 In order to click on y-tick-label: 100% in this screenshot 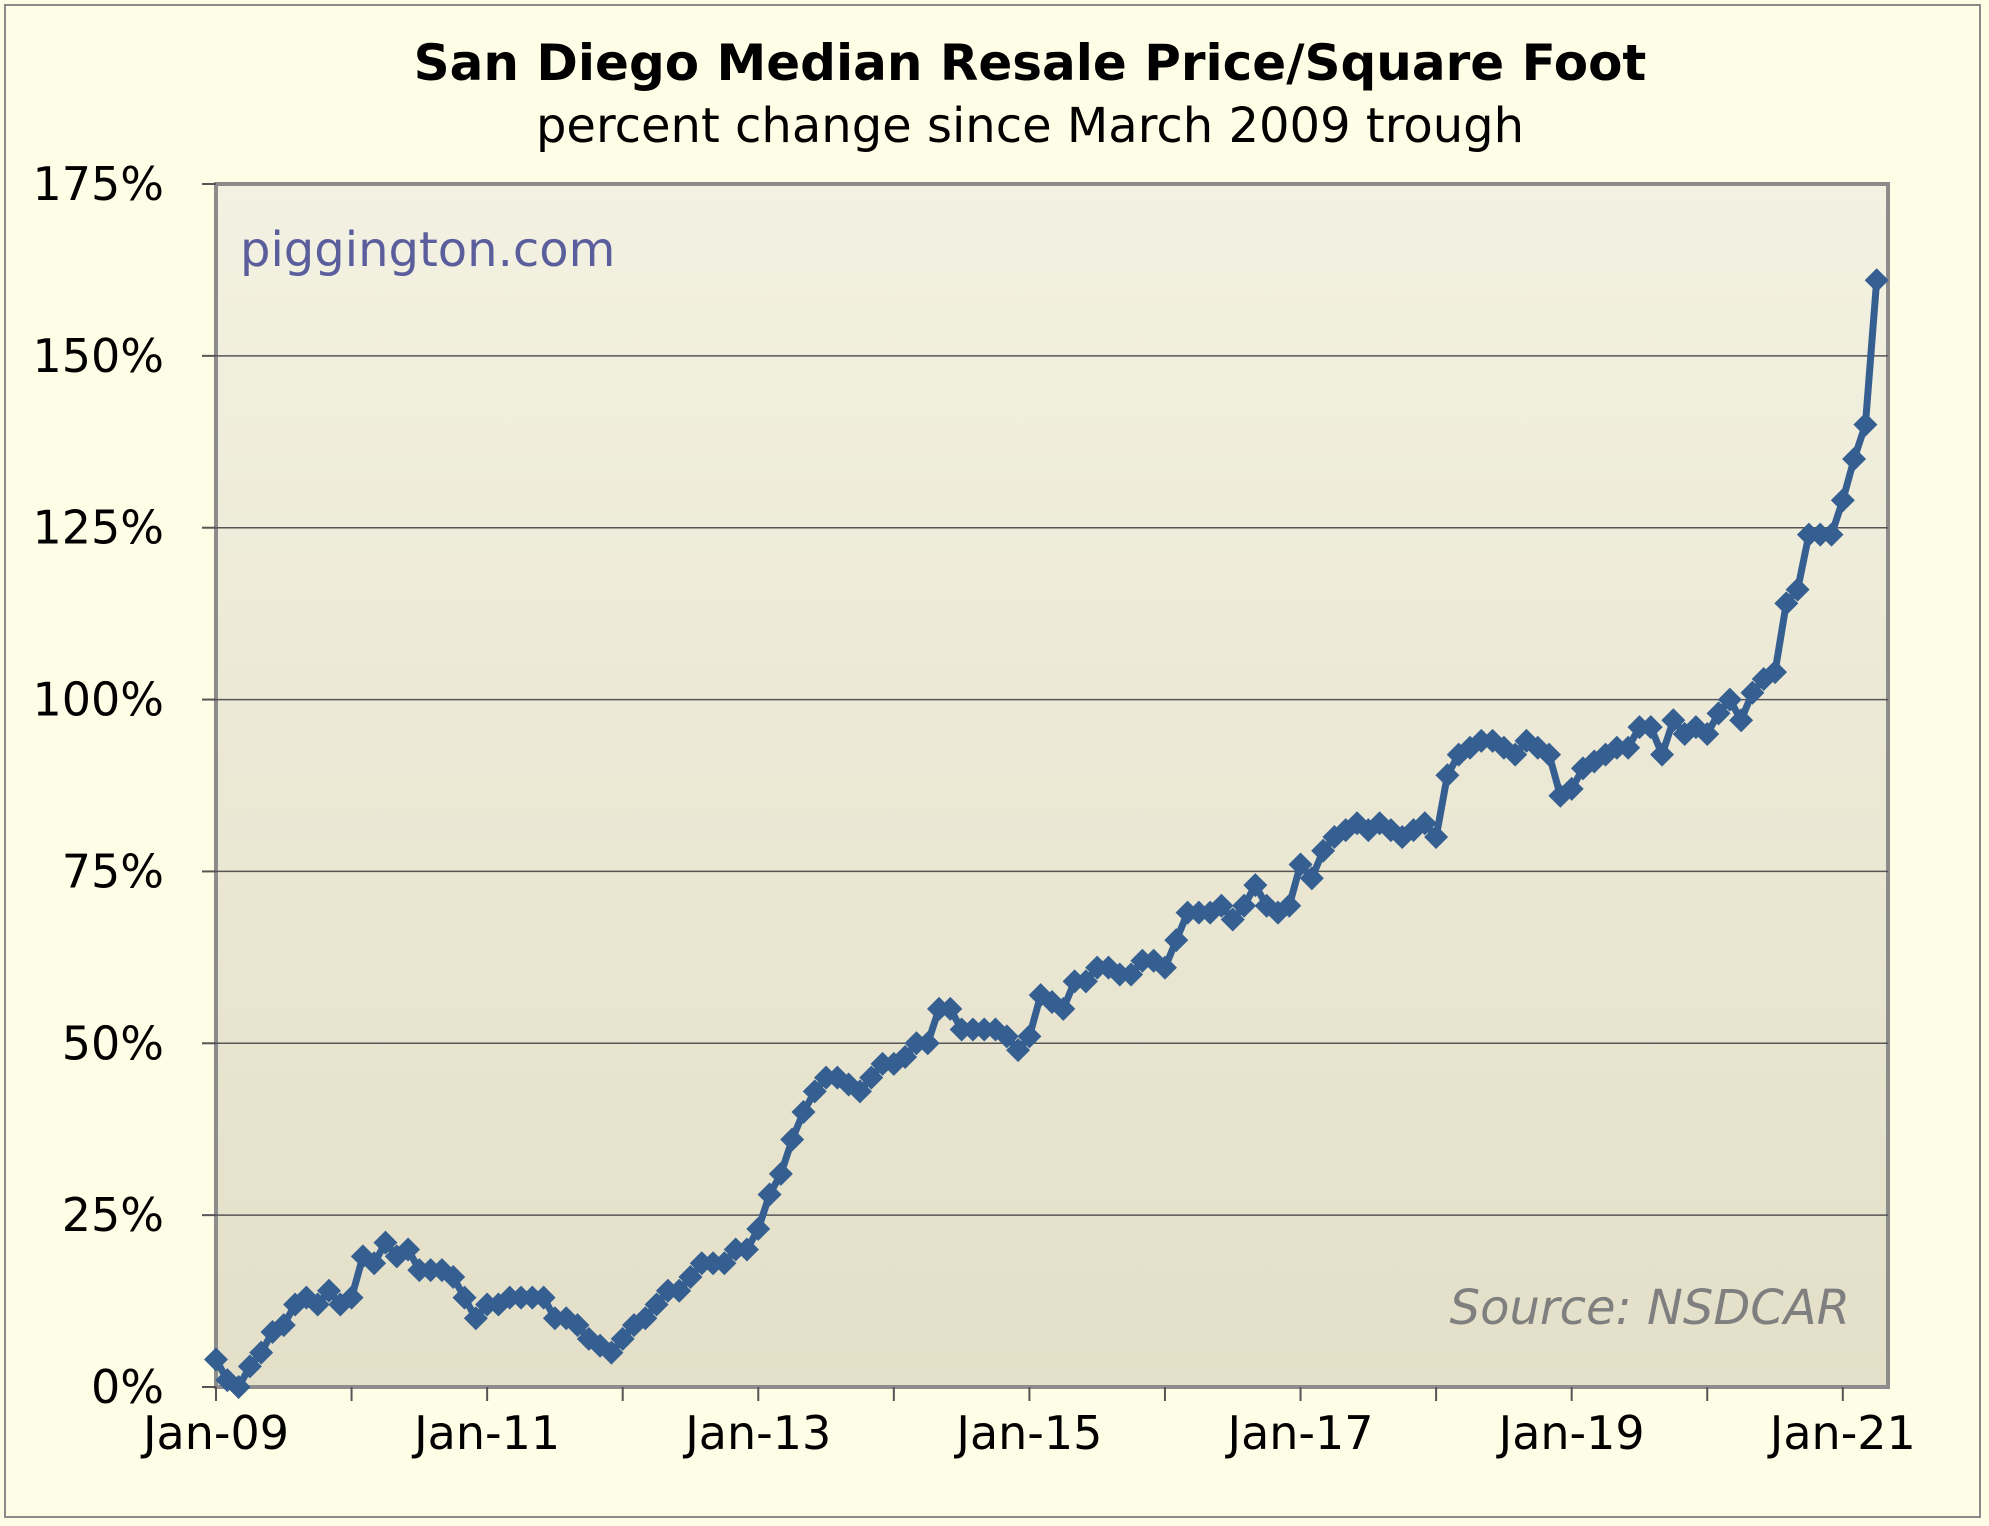, I will do `click(98, 700)`.